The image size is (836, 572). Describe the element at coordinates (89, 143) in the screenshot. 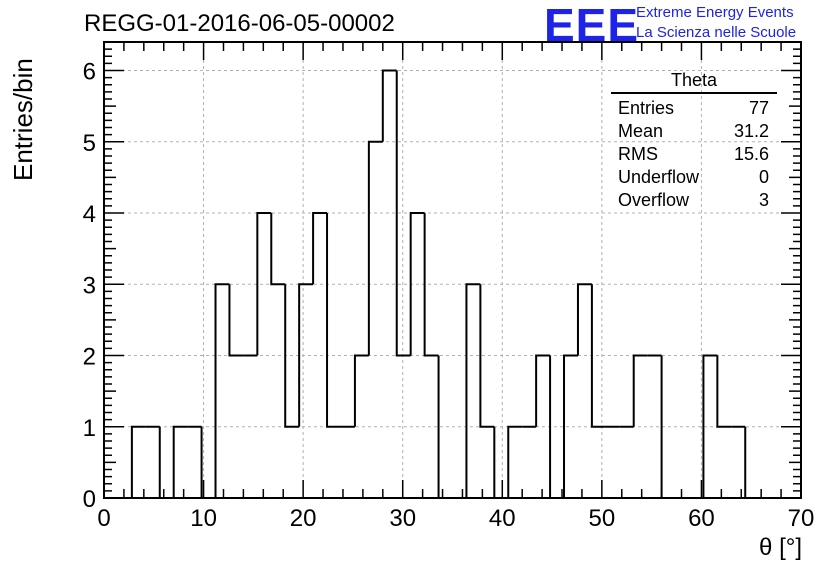

I see `y-tick-label: 5` at that location.